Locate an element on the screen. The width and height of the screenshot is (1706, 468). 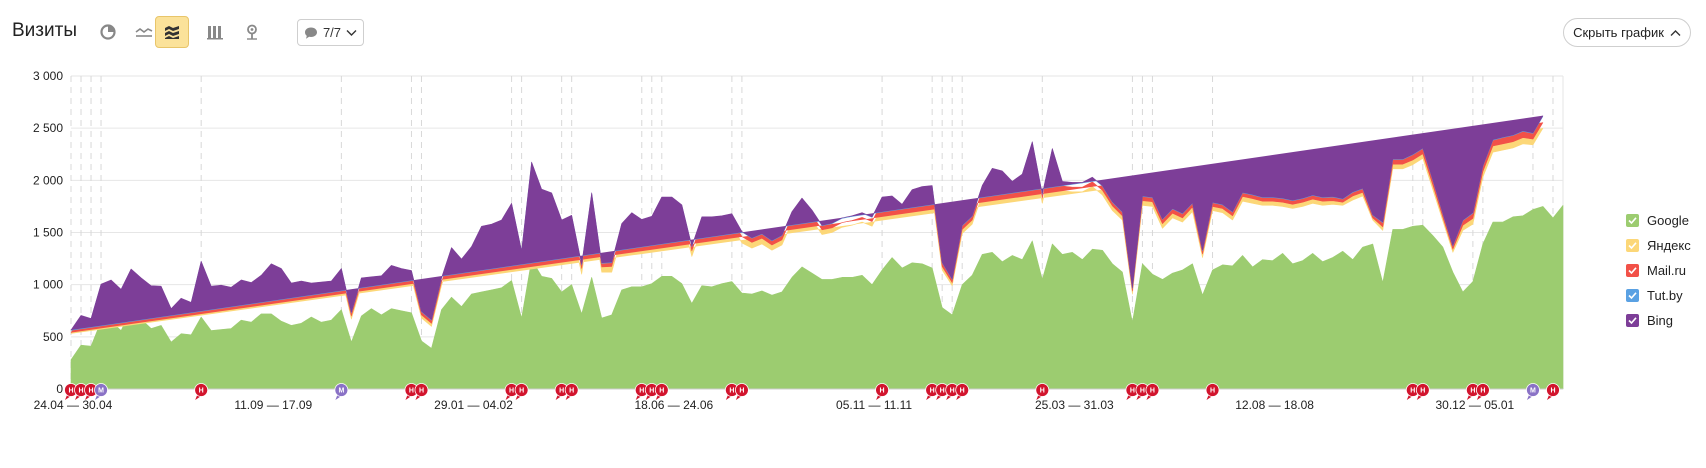
hide-chart-button: Скрыть график is located at coordinates (1627, 32).